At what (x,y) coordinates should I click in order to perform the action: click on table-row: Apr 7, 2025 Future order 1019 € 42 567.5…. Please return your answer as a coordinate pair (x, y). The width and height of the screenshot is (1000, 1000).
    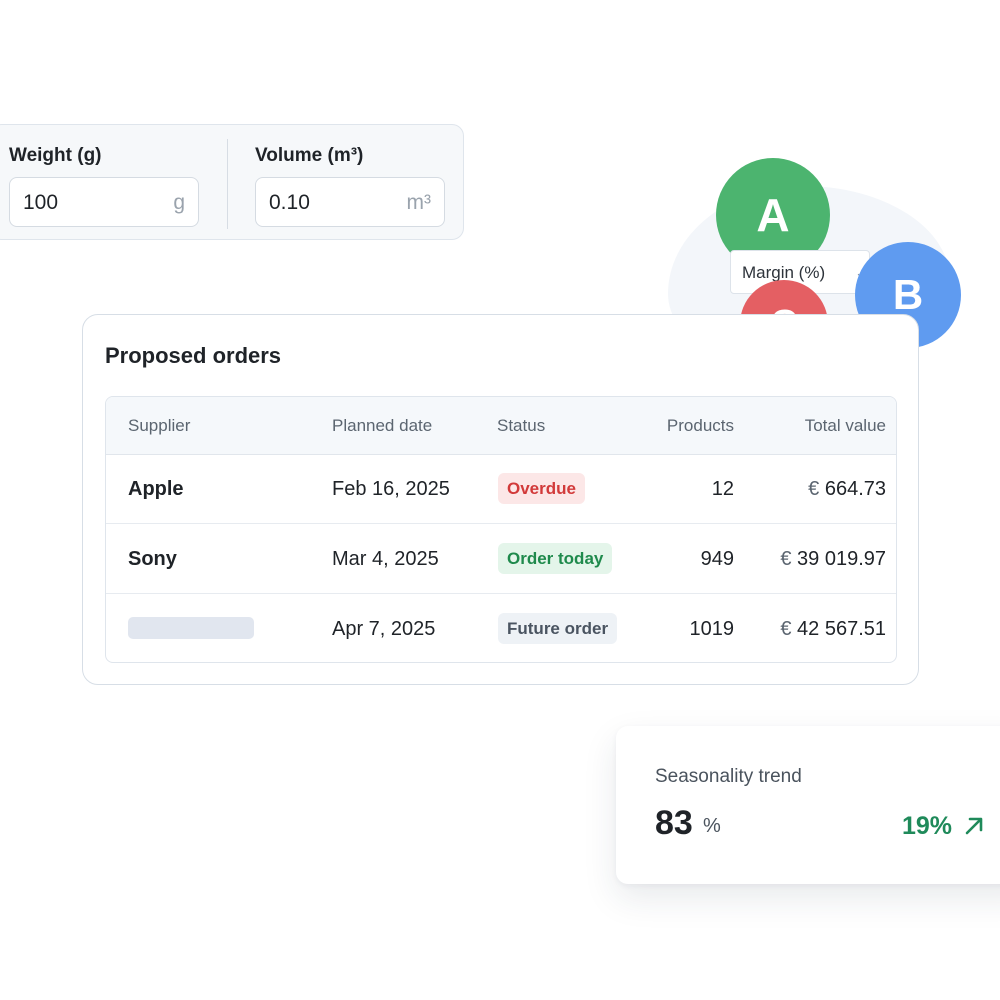
    Looking at the image, I should click on (501, 628).